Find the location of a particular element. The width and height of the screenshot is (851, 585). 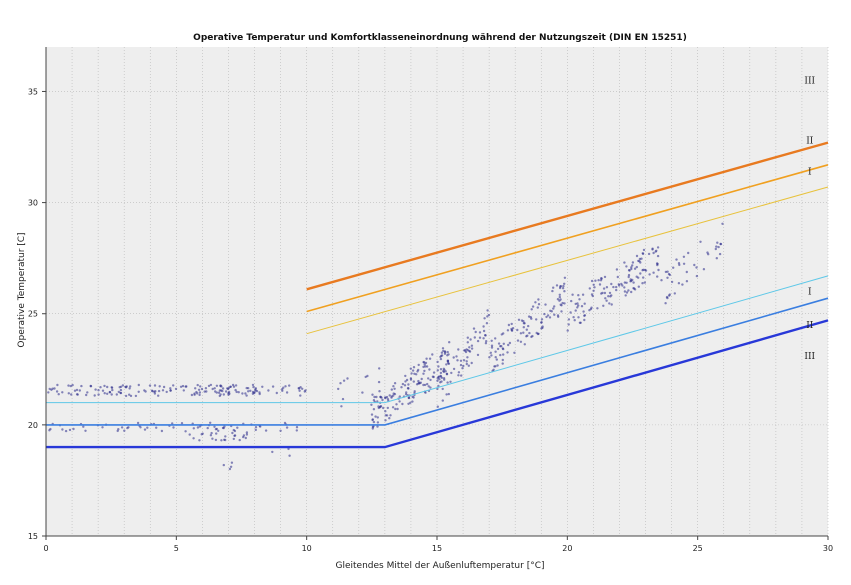

comfort-class-label: III is located at coordinates (809, 81).